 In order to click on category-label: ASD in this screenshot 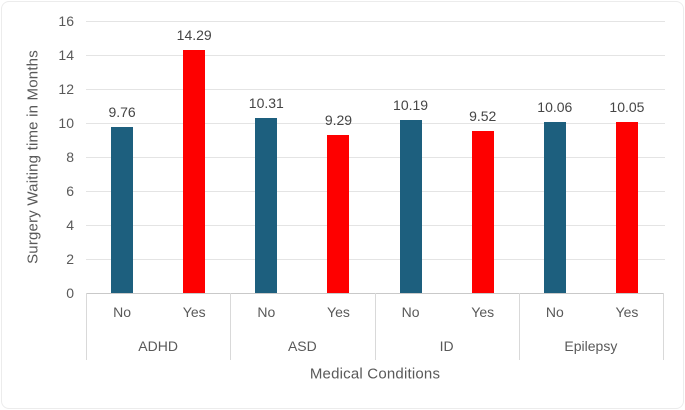, I will do `click(302, 346)`.